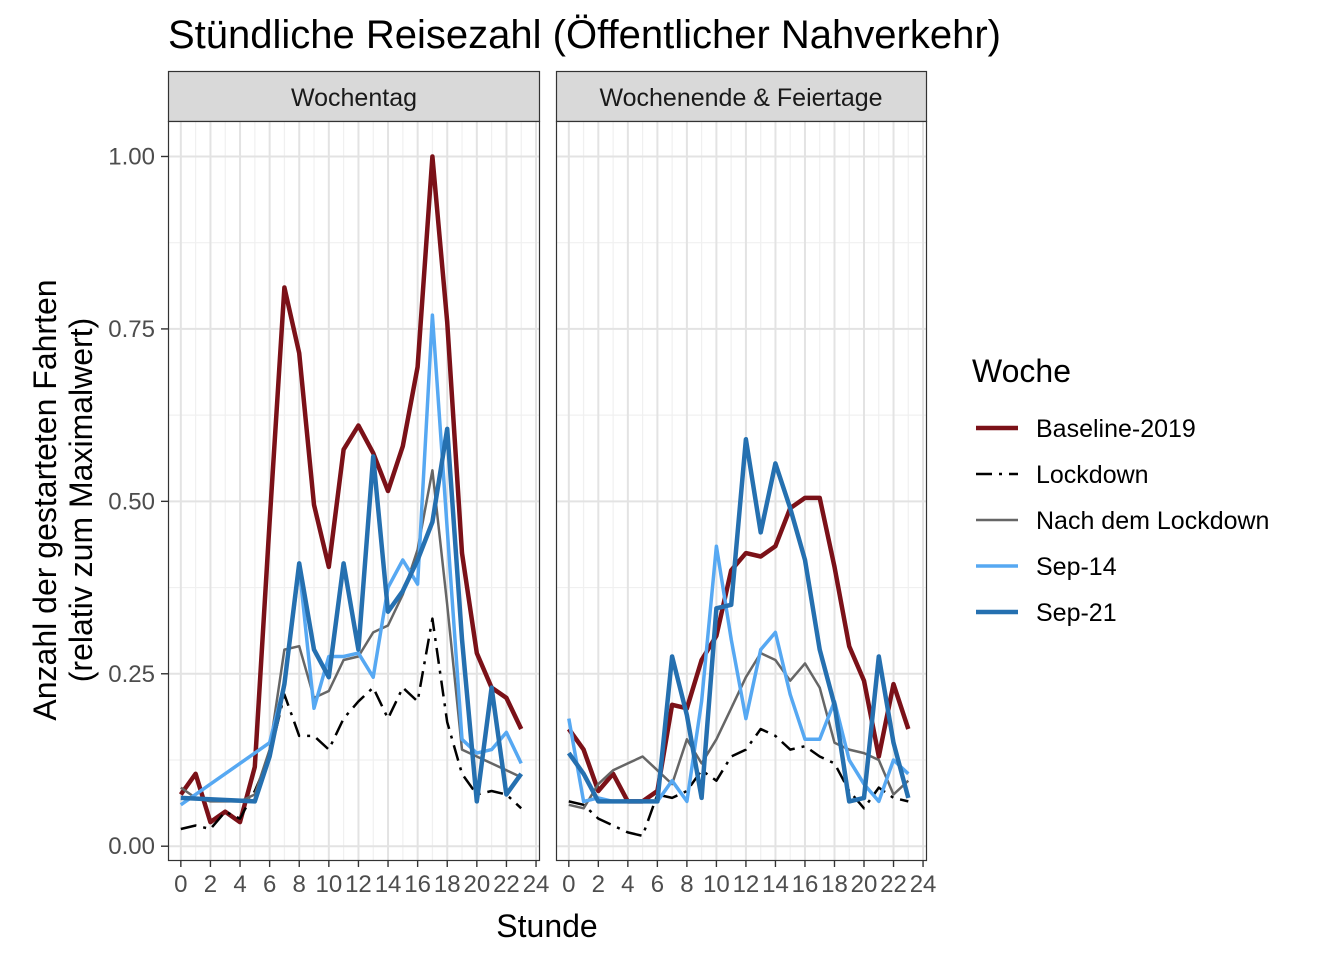 The height and width of the screenshot is (960, 1344). I want to click on legend-label-sep-14: Sep-14, so click(1076, 567).